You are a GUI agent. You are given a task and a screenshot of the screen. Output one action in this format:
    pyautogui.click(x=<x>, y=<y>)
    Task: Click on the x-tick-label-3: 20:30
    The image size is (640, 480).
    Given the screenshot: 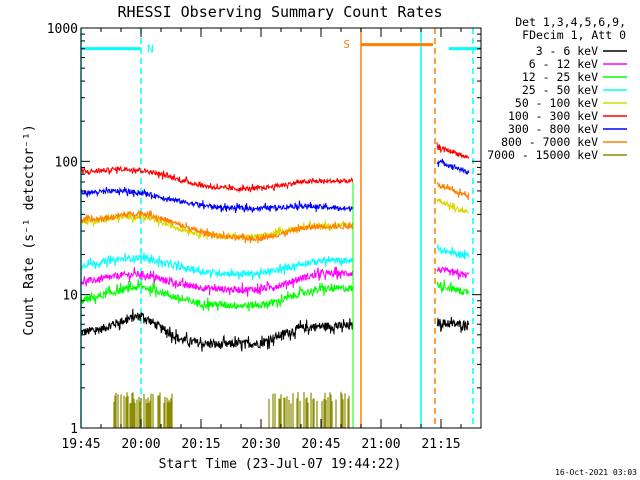 What is the action you would take?
    pyautogui.click(x=260, y=444)
    